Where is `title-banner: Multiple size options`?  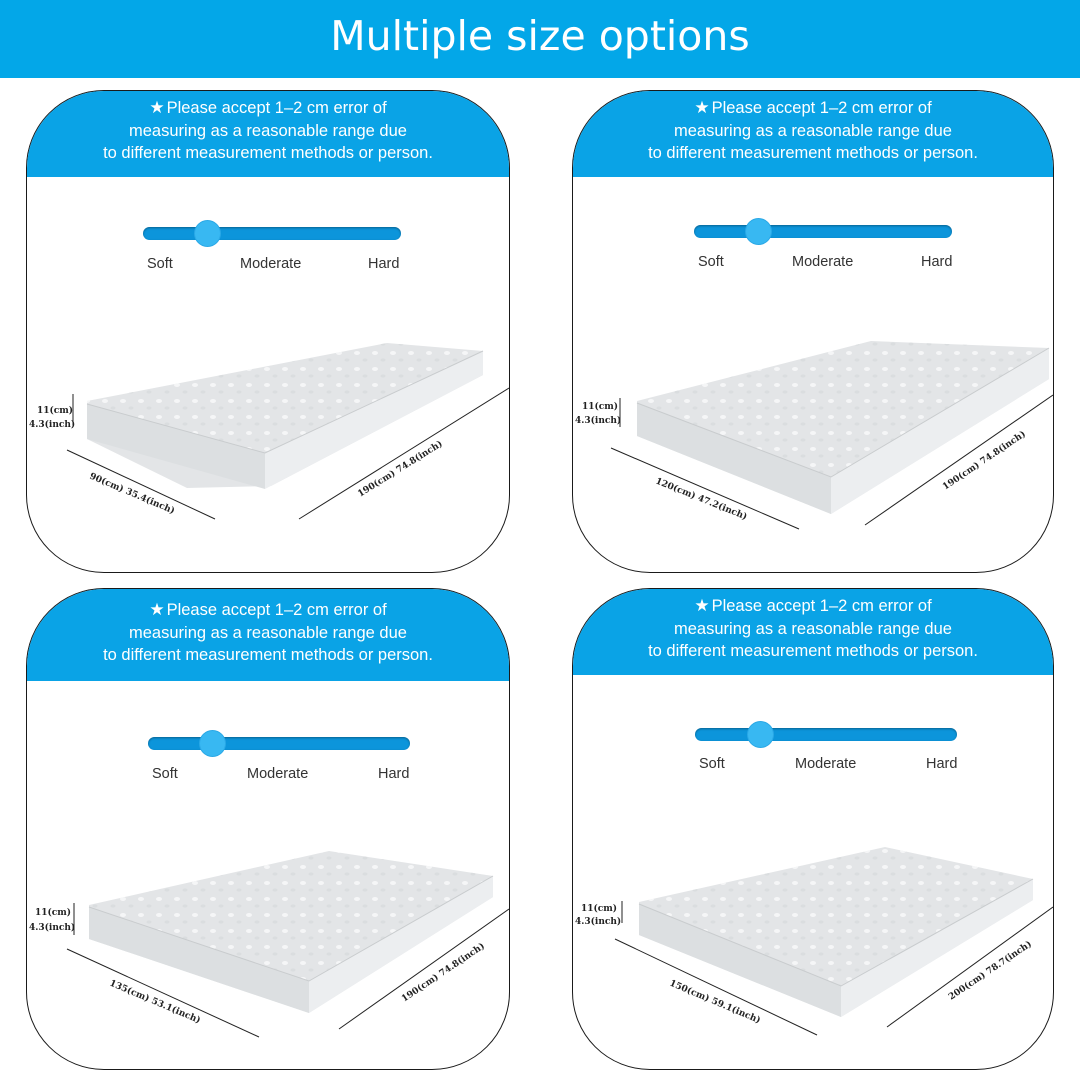
title-banner: Multiple size options is located at coordinates (540, 39).